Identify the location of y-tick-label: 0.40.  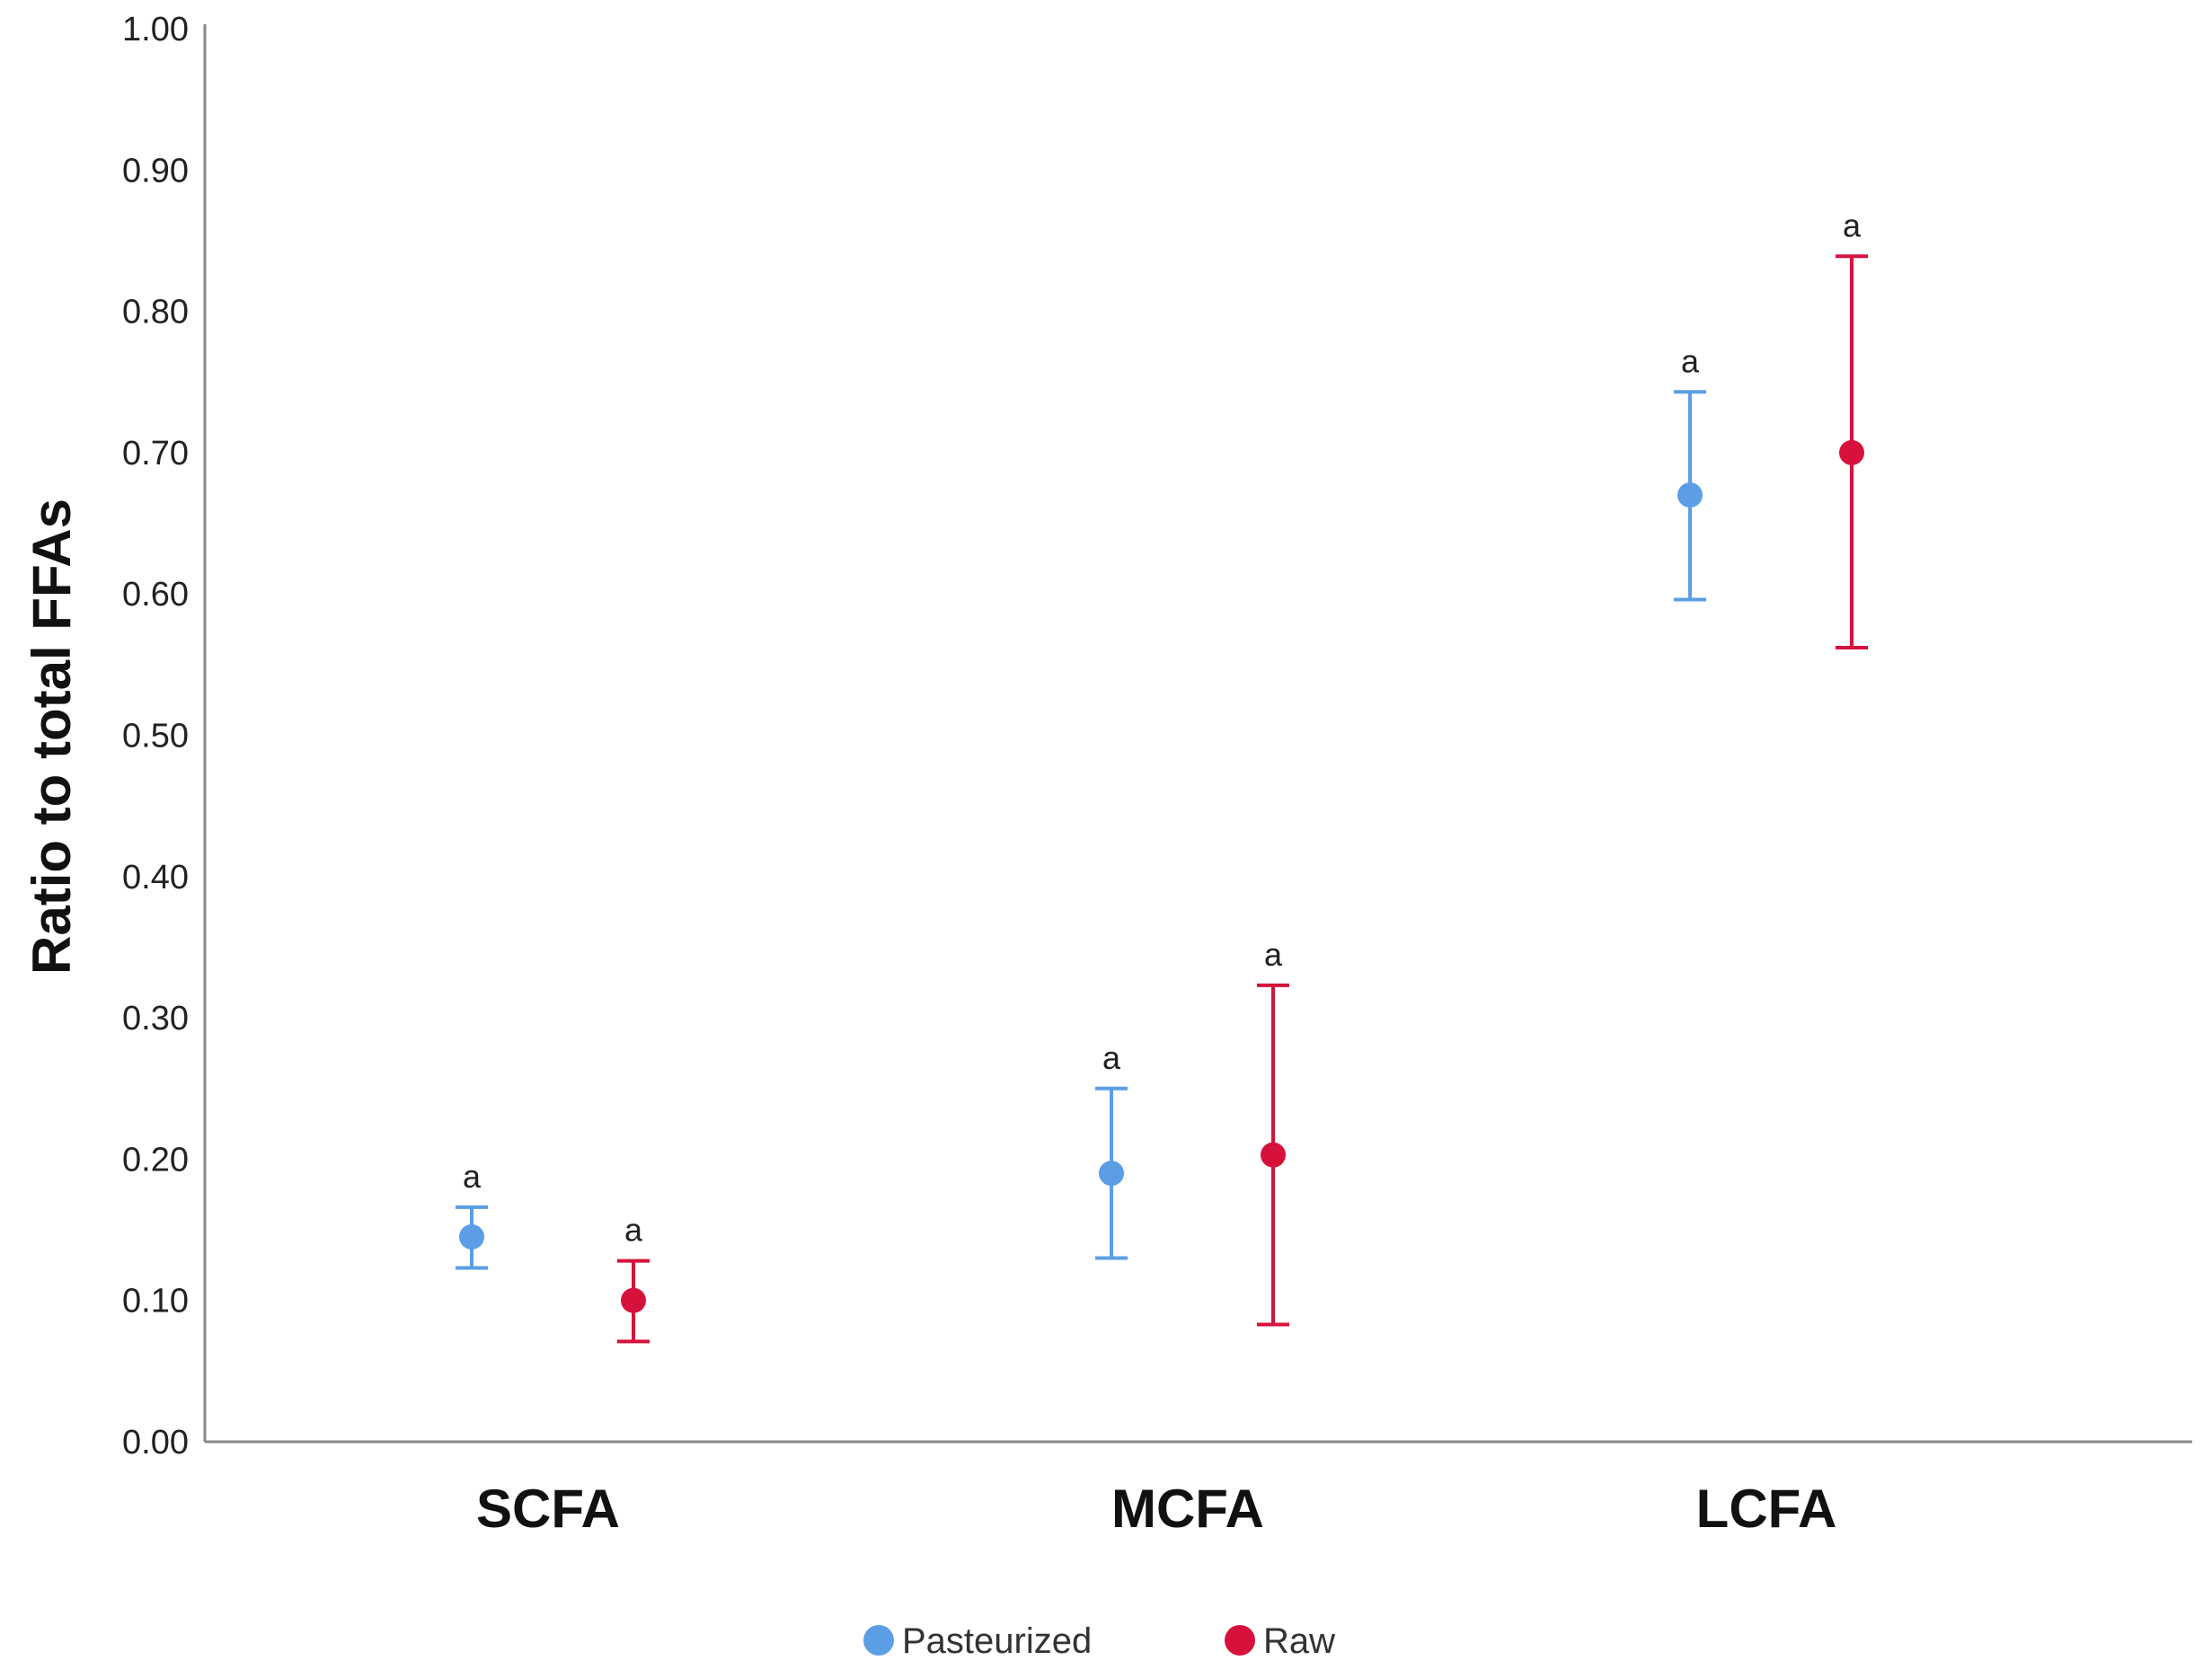
(155, 877).